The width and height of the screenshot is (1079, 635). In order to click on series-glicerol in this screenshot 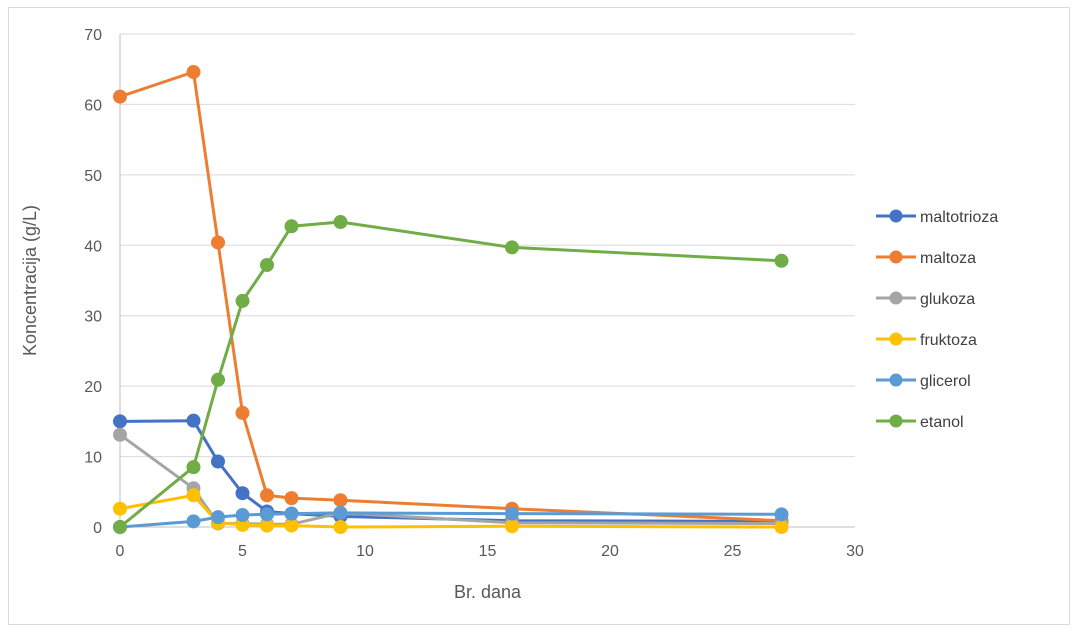, I will do `click(451, 519)`.